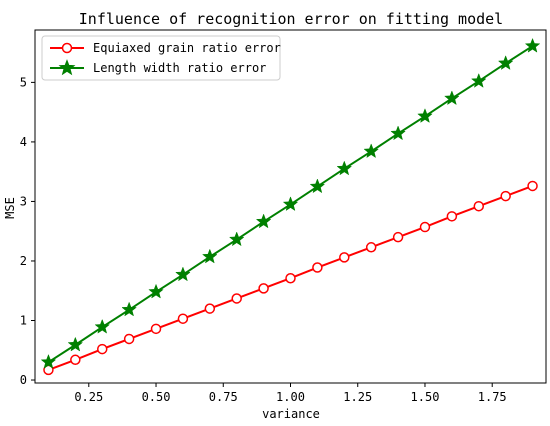  Describe the element at coordinates (23, 380) in the screenshot. I see `y-tick-label: 0` at that location.